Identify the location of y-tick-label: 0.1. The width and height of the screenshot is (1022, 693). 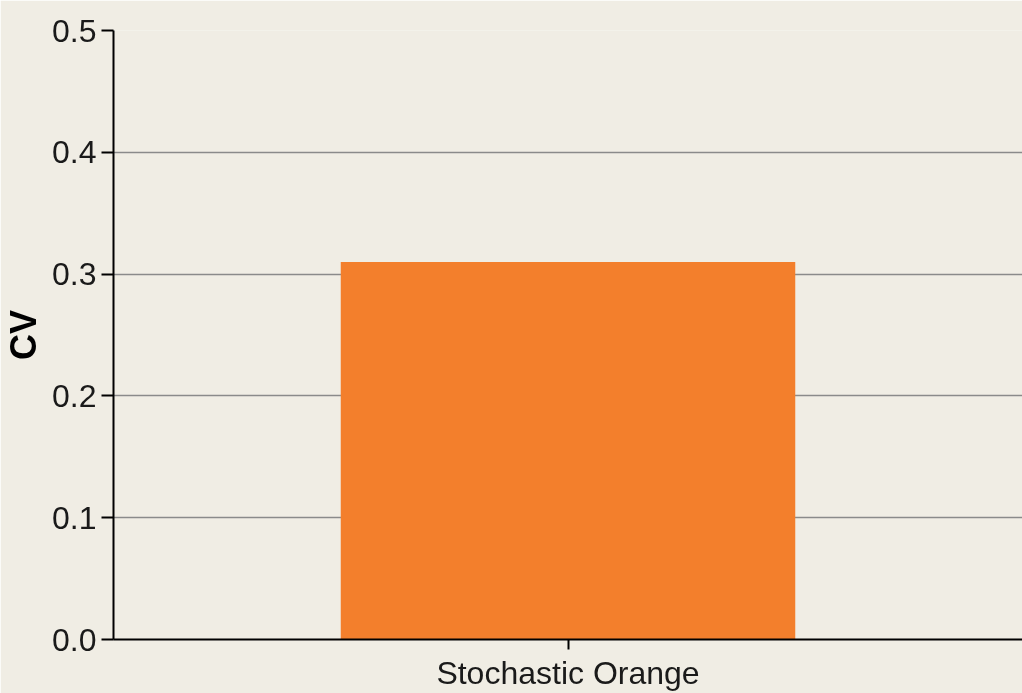
(74, 517).